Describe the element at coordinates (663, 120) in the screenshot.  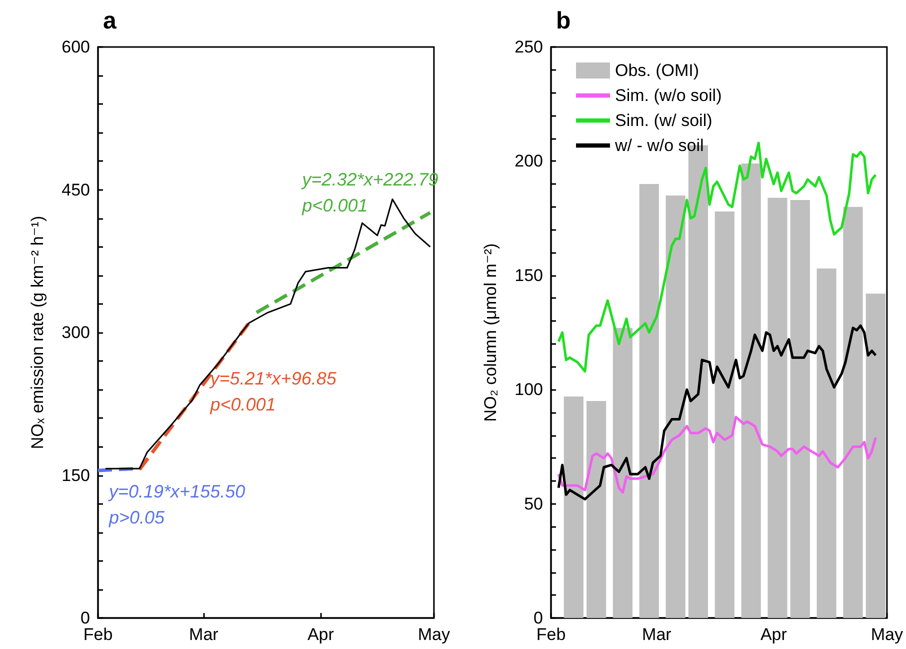
I see `legend-label: Sim. (w/ soil)` at that location.